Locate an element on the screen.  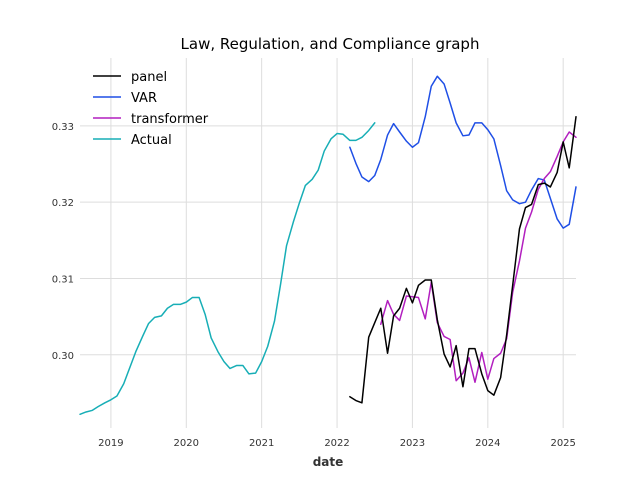
y-tick-label: 0.32 is located at coordinates (63, 203).